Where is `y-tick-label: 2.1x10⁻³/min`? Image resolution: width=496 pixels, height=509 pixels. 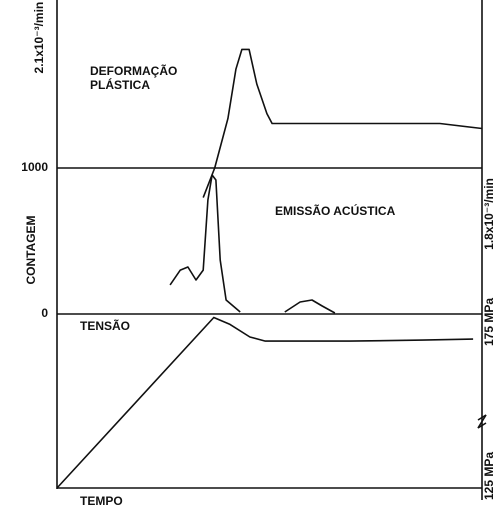
y-tick-label: 2.1x10⁻³/min is located at coordinates (39, 38).